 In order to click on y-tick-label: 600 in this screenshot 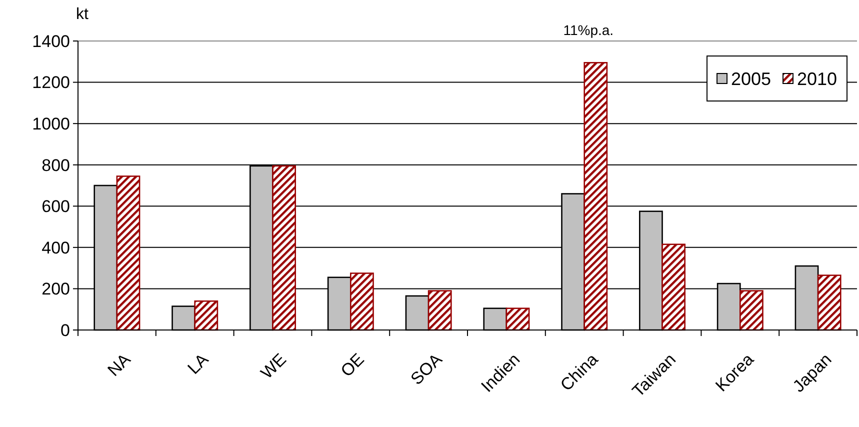, I will do `click(56, 206)`.